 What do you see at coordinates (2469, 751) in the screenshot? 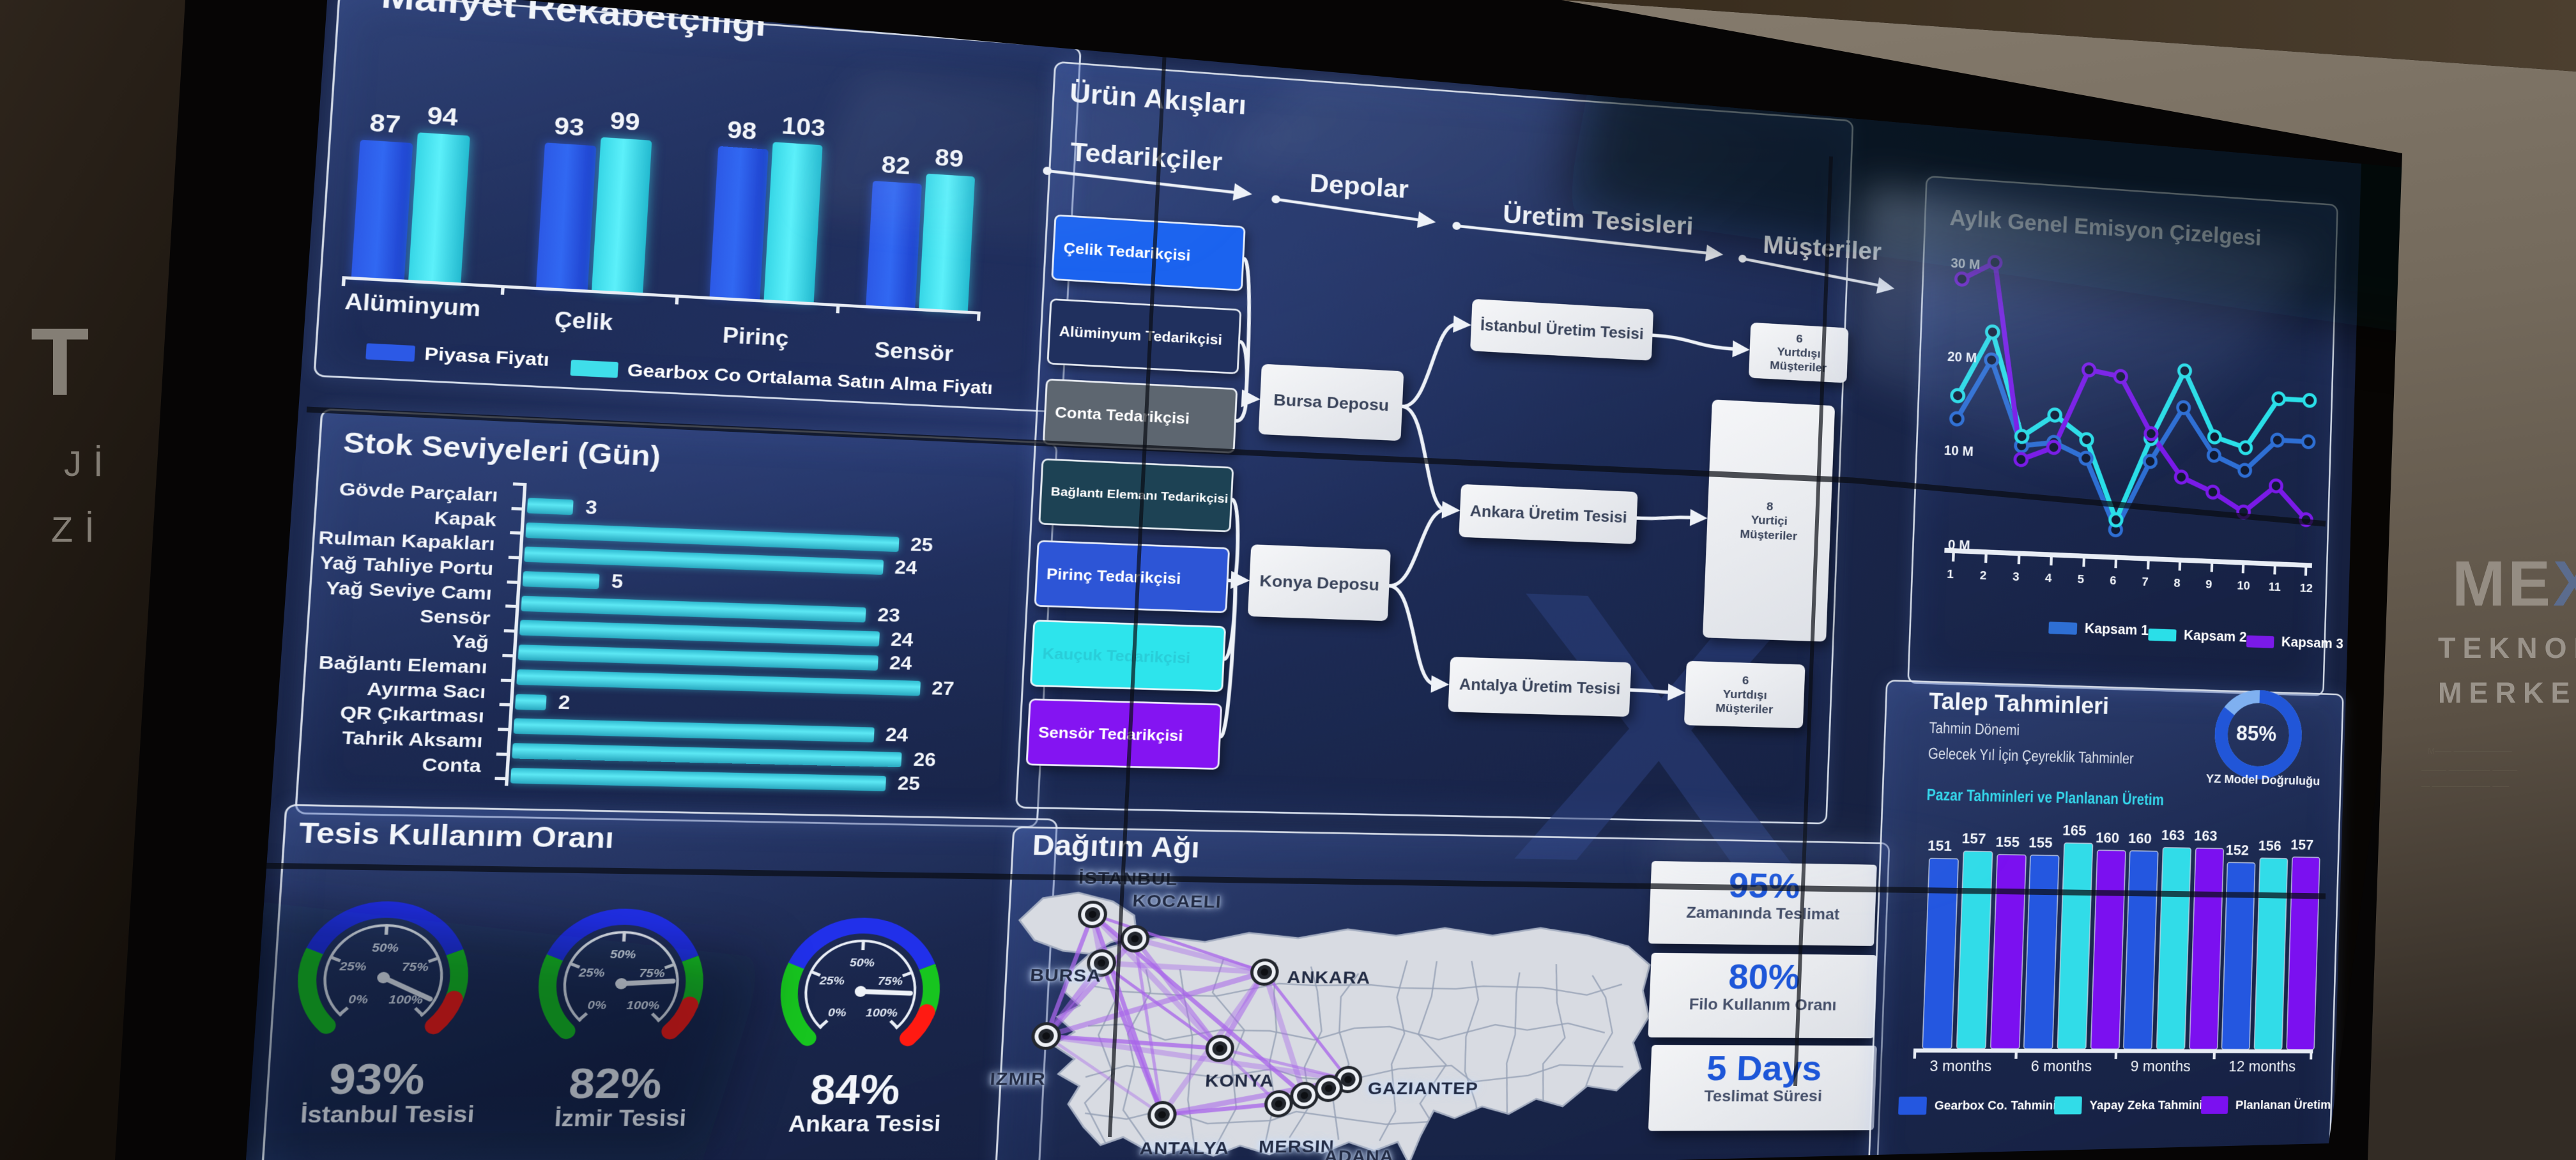
I see `svg-text: M—— ———————` at bounding box center [2469, 751].